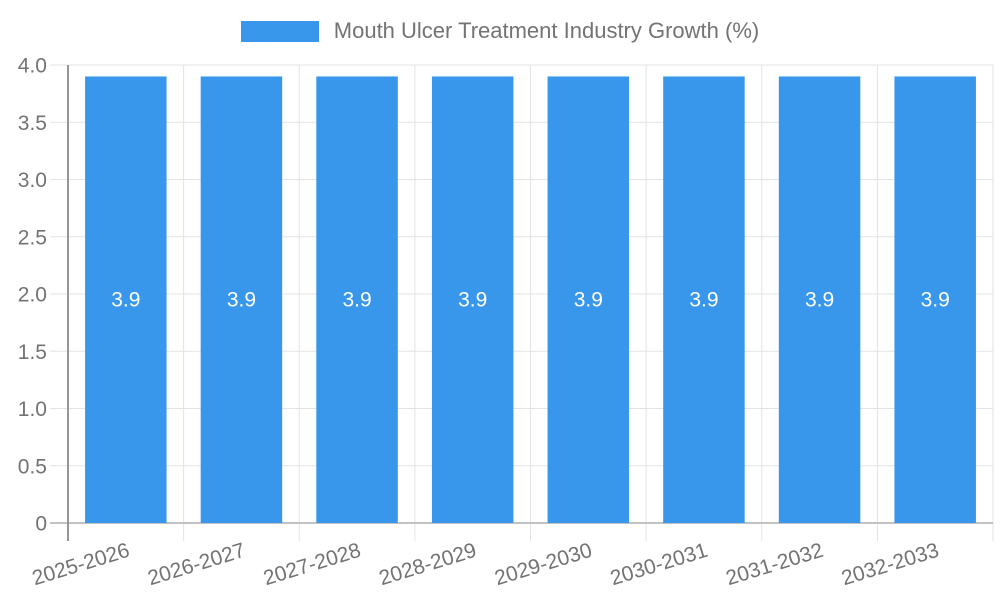 This screenshot has width=1000, height=600. What do you see at coordinates (32, 66) in the screenshot?
I see `y-tick-label: 4.0` at bounding box center [32, 66].